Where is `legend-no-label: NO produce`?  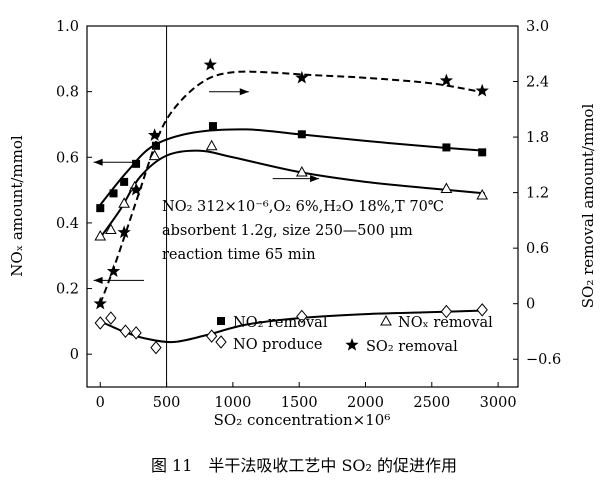
legend-no-label: NO produce is located at coordinates (277, 345).